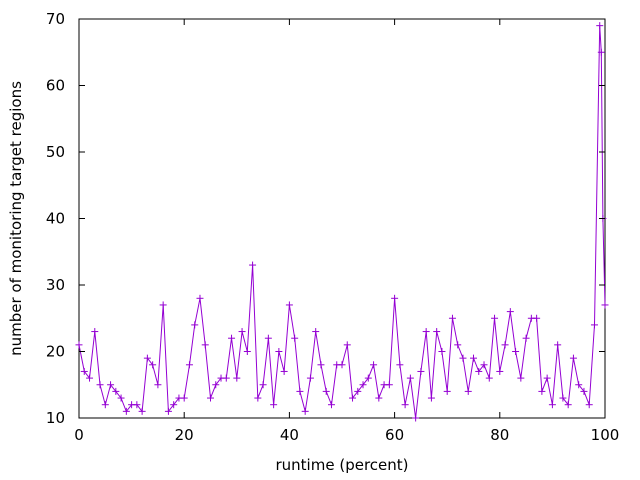 Image resolution: width=640 pixels, height=480 pixels. I want to click on x-tick-label: 80, so click(499, 435).